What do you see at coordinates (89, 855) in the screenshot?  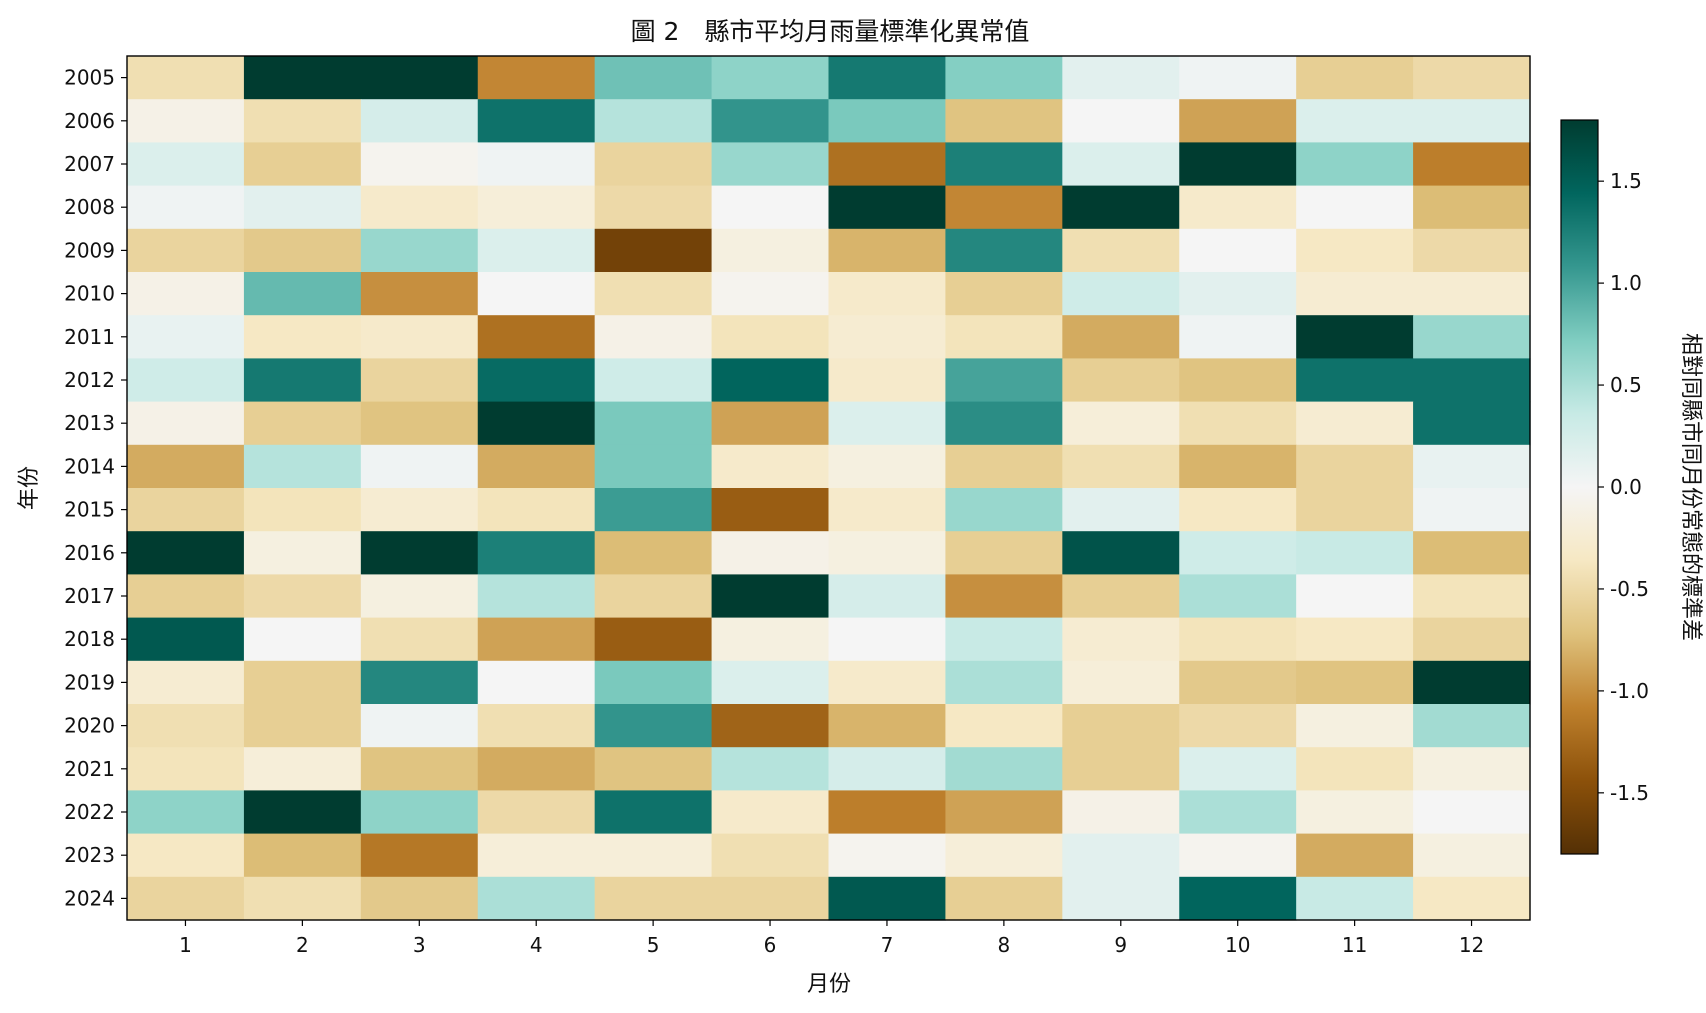 I see `y-tick-label: 2023` at bounding box center [89, 855].